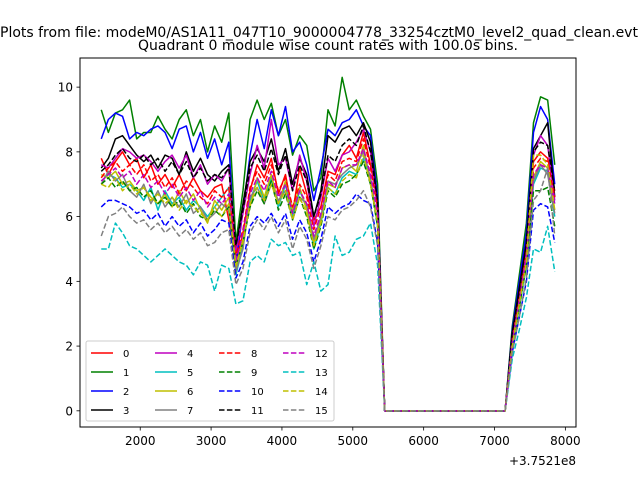 This screenshot has height=480, width=640. Describe the element at coordinates (69, 249) in the screenshot. I see `y-axis: 0 2 4 6 8 10` at that location.